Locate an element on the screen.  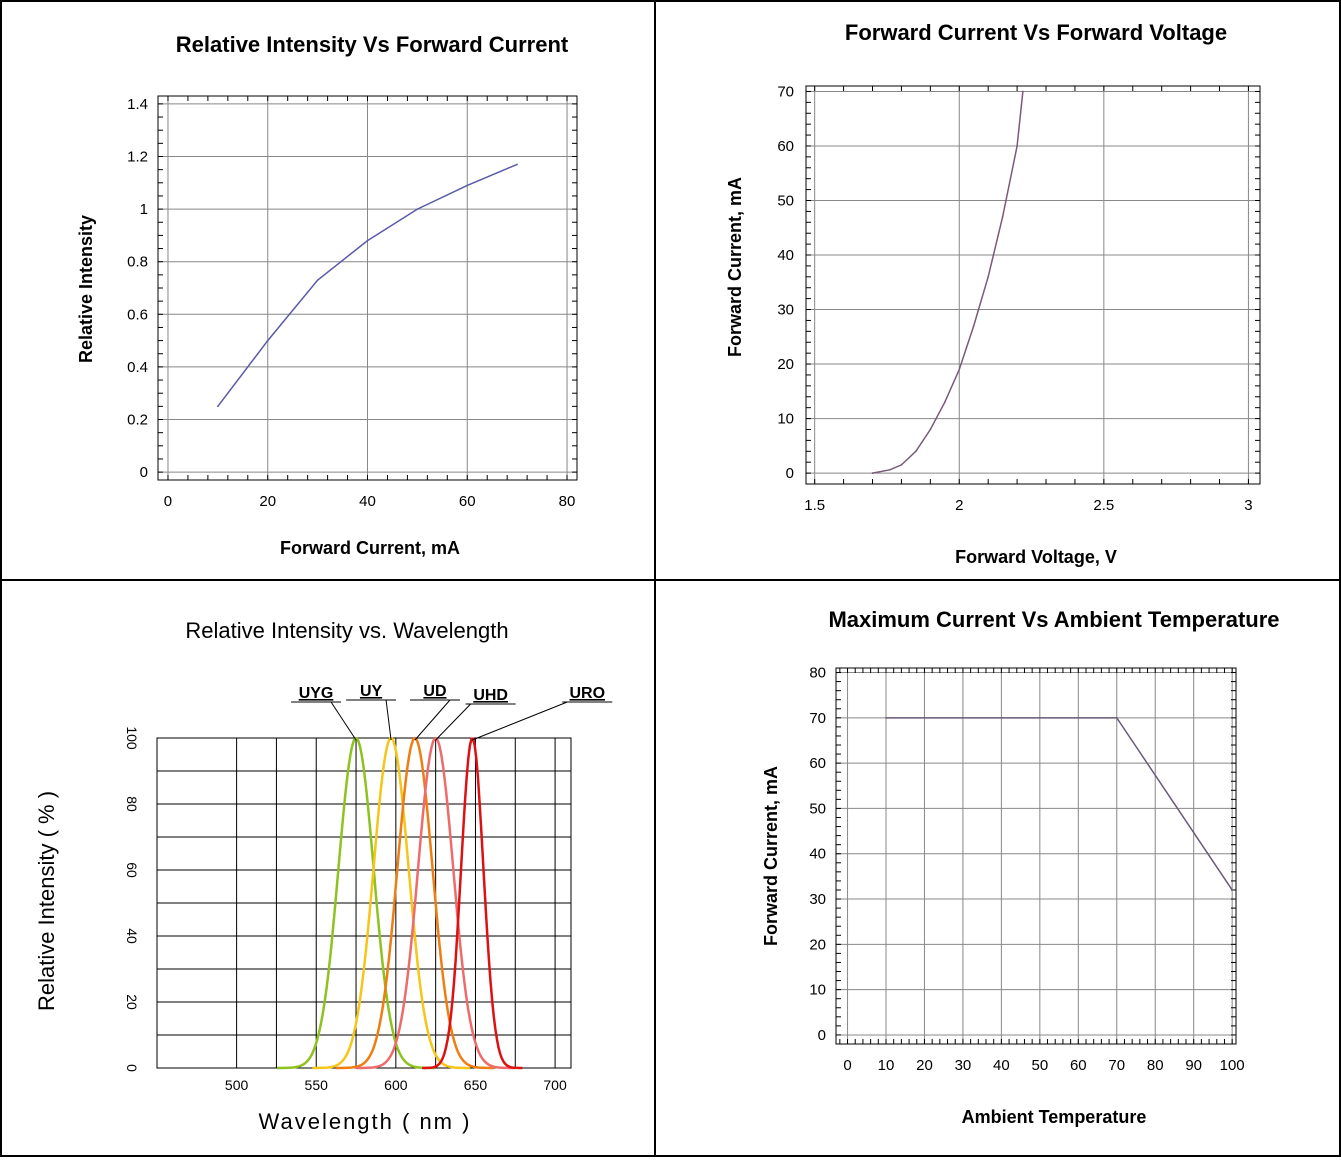
legend-leader-uhd is located at coordinates (453, 722).